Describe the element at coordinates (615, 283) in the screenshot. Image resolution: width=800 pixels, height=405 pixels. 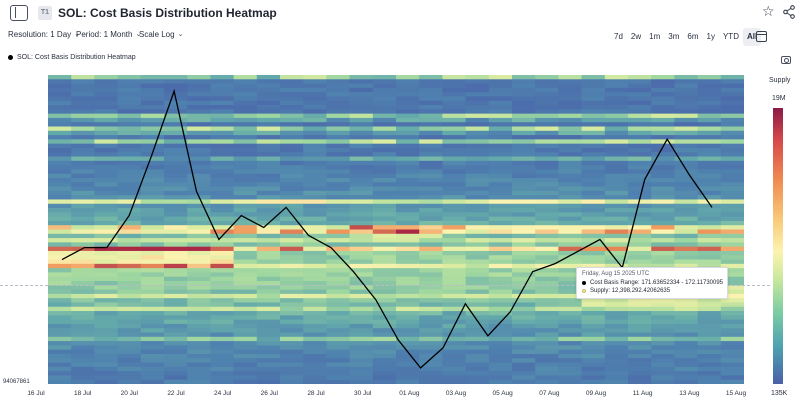
I see `tooltip-range-label: Cost Basis Range:` at that location.